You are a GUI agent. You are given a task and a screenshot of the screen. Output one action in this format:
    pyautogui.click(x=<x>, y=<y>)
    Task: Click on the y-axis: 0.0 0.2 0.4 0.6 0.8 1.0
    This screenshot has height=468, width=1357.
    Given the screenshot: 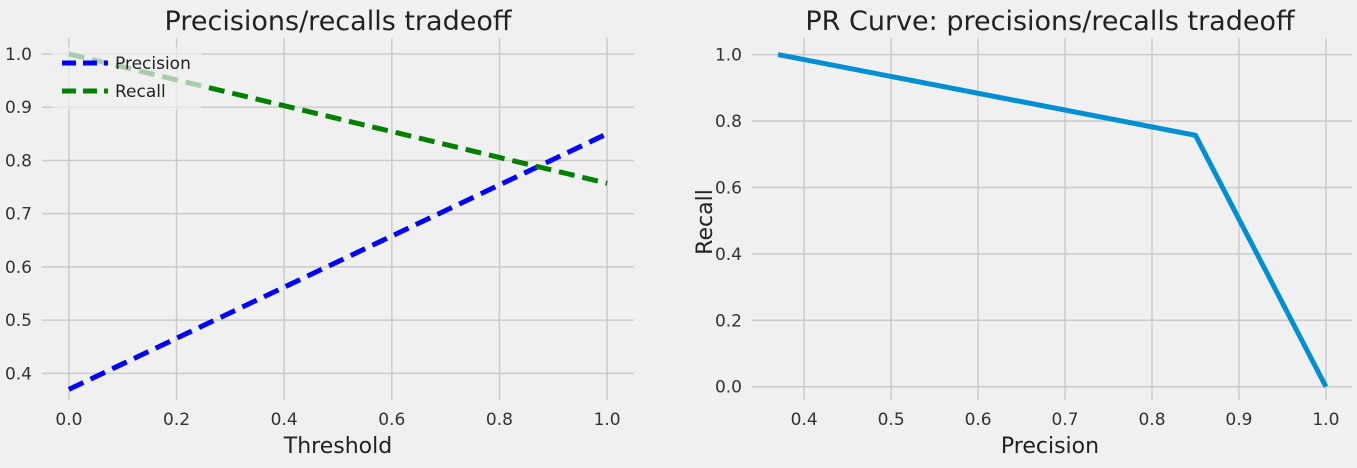 What is the action you would take?
    pyautogui.click(x=728, y=222)
    